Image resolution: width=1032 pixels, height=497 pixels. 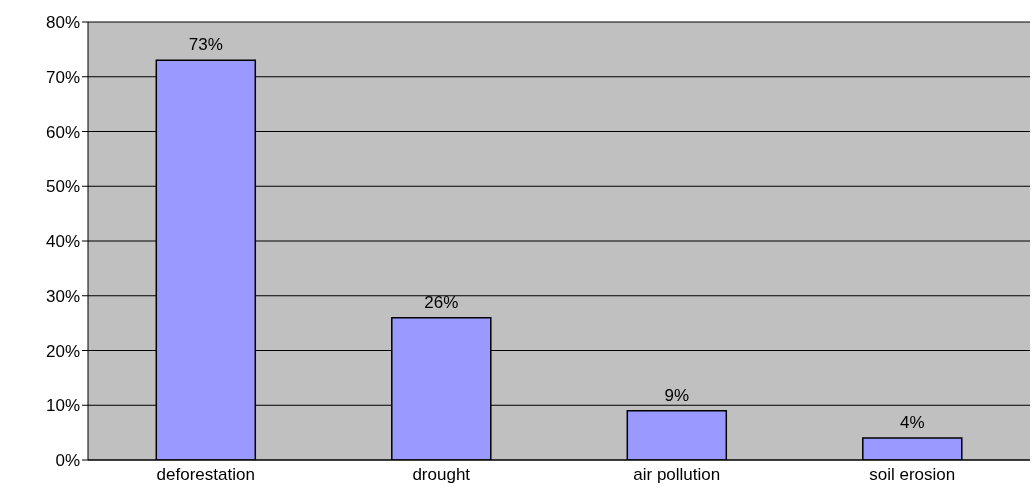 What do you see at coordinates (62, 351) in the screenshot?
I see `y-tick-label: 20%` at bounding box center [62, 351].